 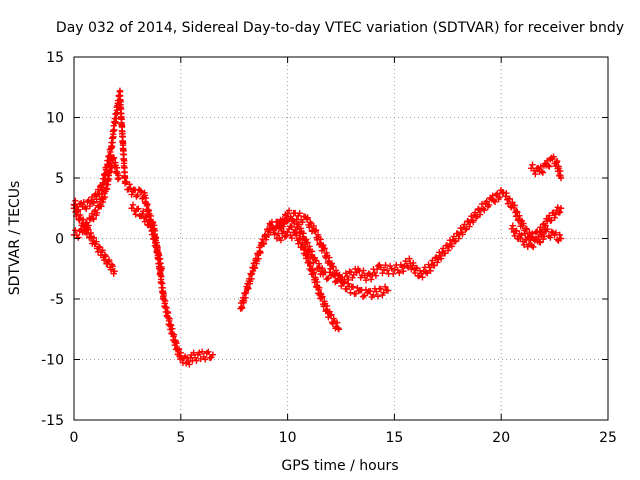 What do you see at coordinates (52, 421) in the screenshot?
I see `y-tick-label: -15` at bounding box center [52, 421].